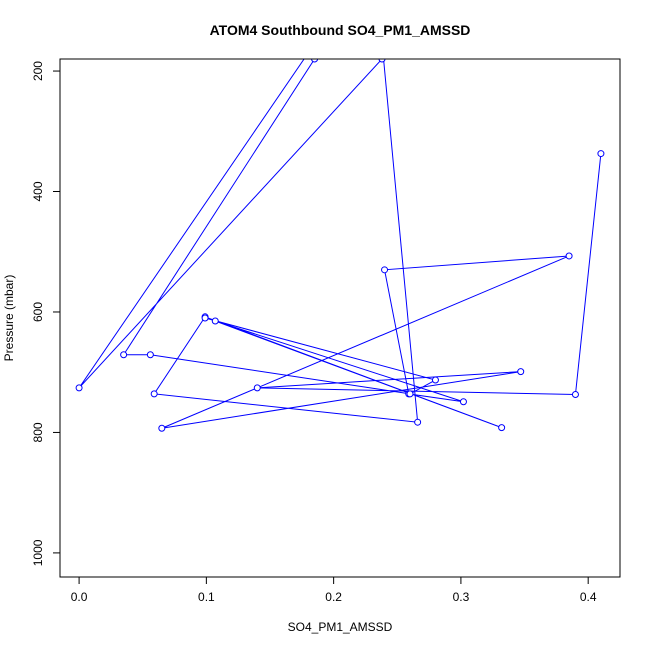 Image resolution: width=650 pixels, height=650 pixels. I want to click on y-tick-label: 600, so click(38, 312).